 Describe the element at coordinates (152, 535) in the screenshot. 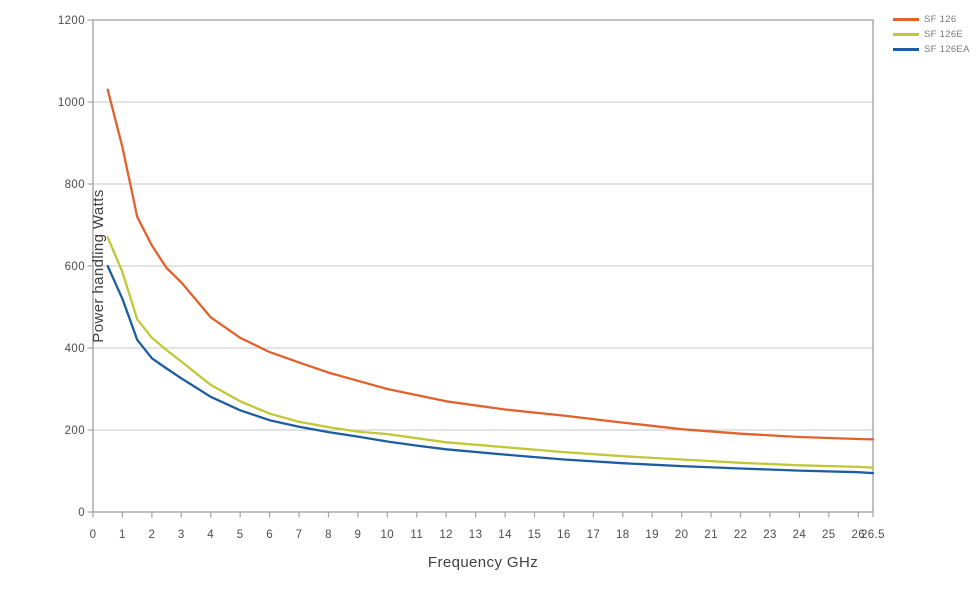

I see `x-tick-label-2: 2` at that location.